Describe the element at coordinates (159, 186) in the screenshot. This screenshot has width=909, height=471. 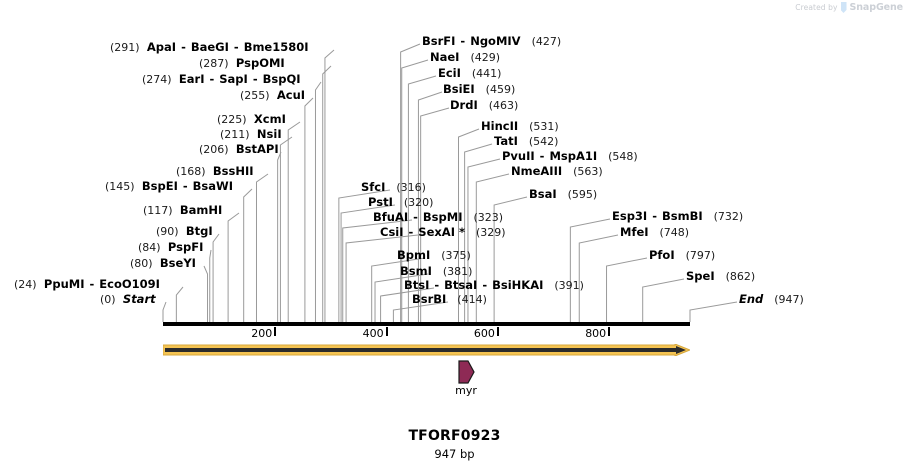
I see `enzyme-name: BspEI` at that location.